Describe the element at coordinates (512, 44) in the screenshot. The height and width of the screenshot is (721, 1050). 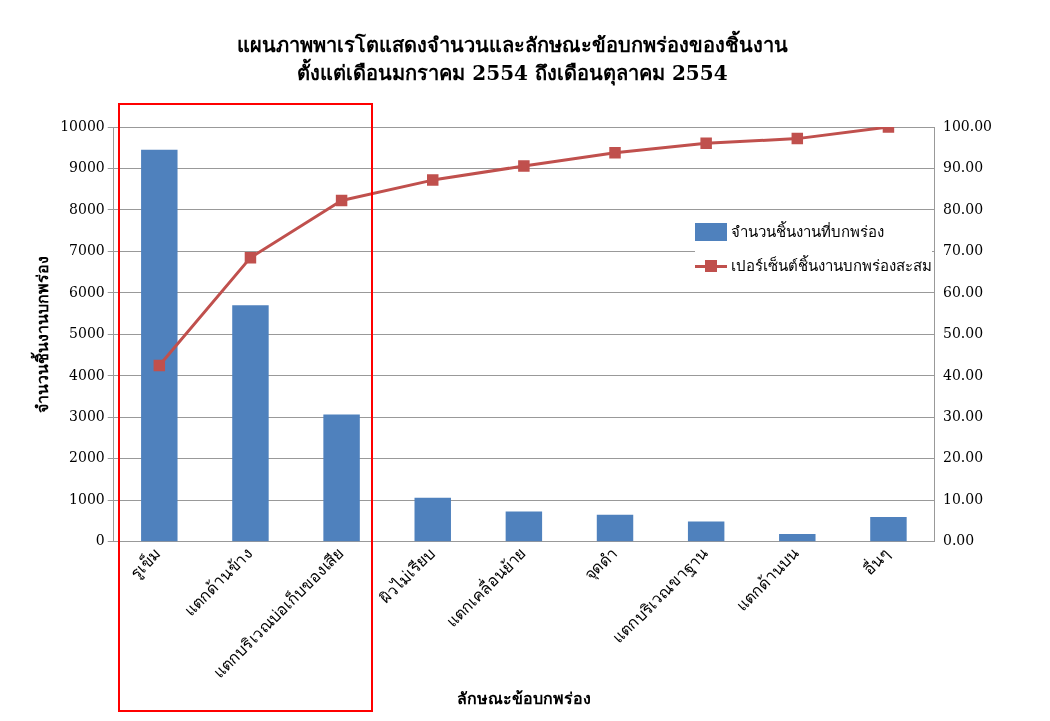
I see `chart-title: แผนภาพพาเรโตแสดงจำนวนและลักษณะข้อบกพร่องของชิ้นงาน` at that location.